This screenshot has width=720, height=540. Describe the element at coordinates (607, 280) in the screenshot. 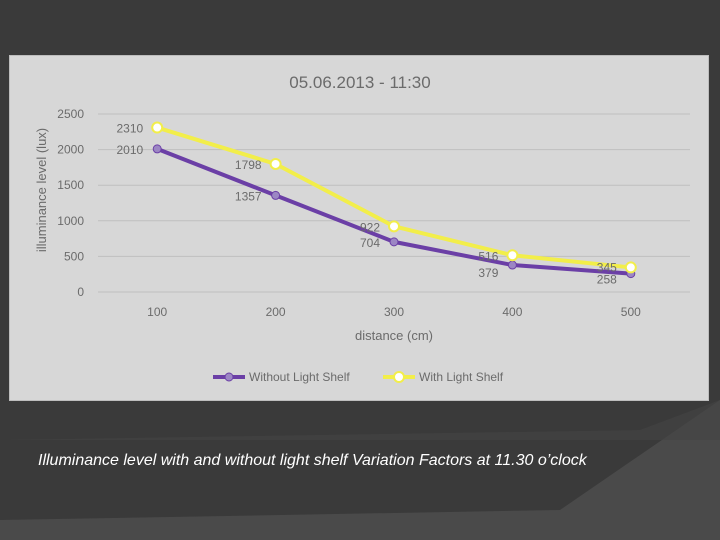

I see `data-label: 258` at that location.